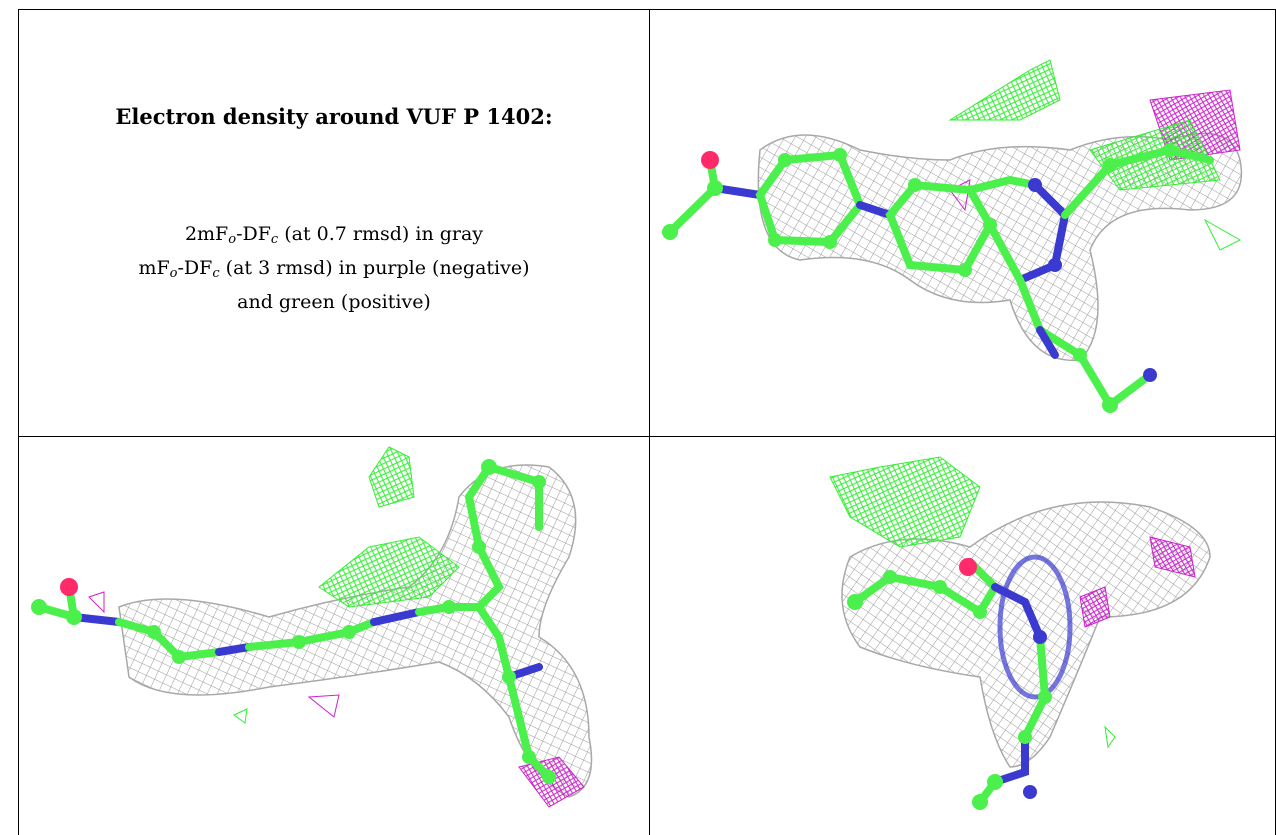 Image resolution: width=1276 pixels, height=835 pixels. Describe the element at coordinates (334, 302) in the screenshot. I see `legend-line-green: and green (positive)` at that location.